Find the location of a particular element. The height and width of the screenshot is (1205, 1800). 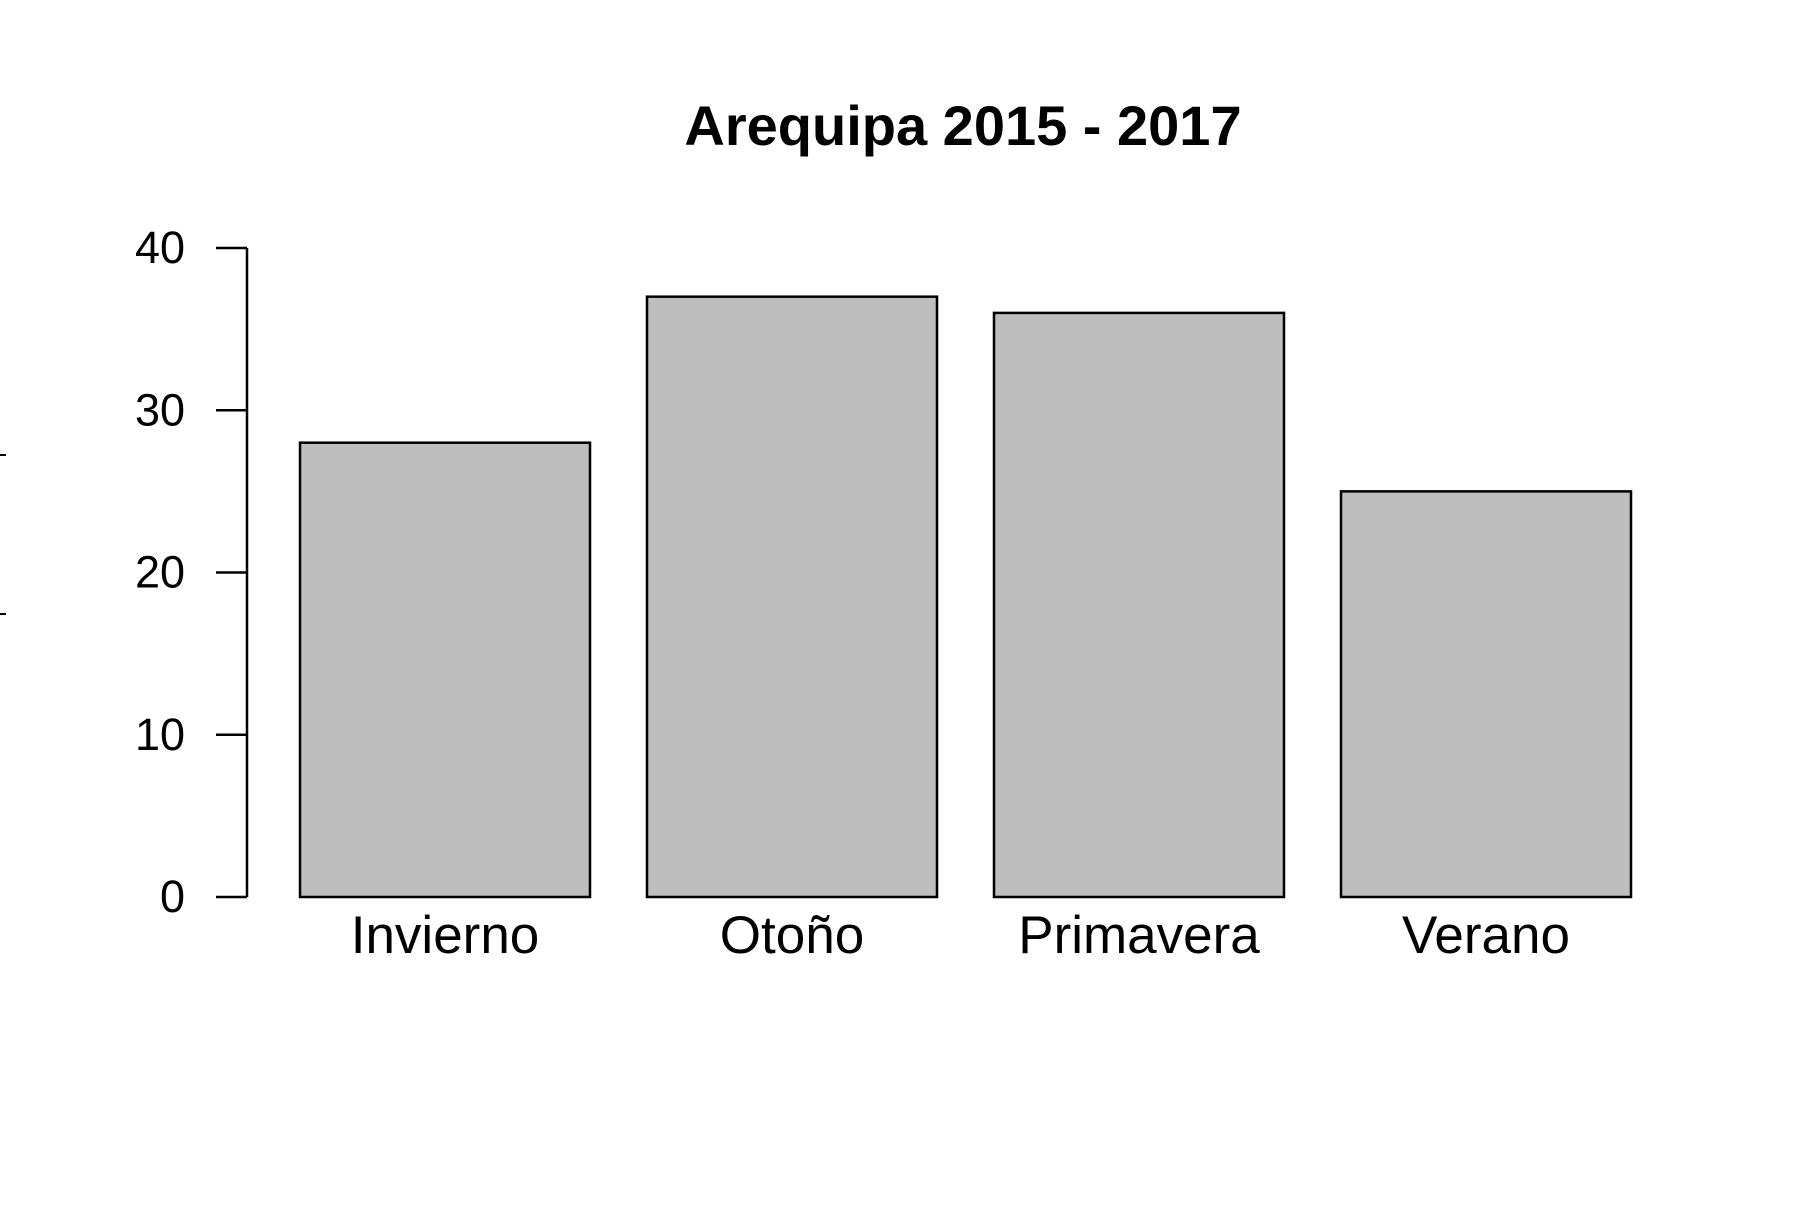

y-tick-label: 10 is located at coordinates (160, 734).